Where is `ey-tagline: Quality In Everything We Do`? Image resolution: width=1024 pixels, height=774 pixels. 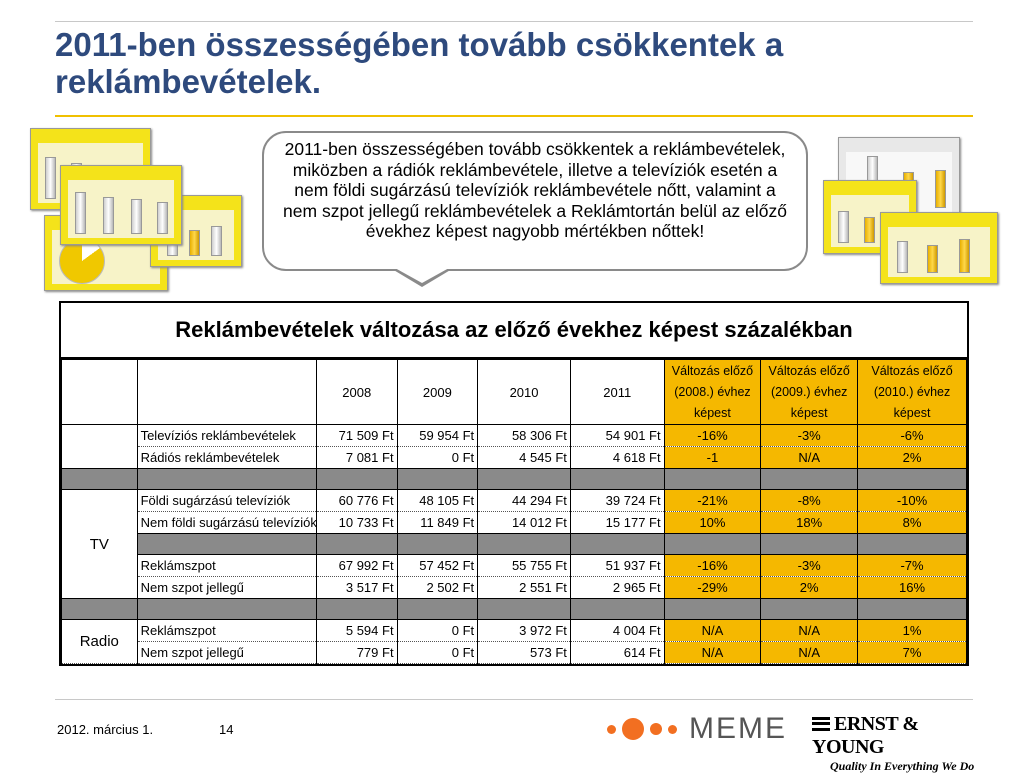
ey-tagline: Quality In Everything We Do is located at coordinates (902, 766).